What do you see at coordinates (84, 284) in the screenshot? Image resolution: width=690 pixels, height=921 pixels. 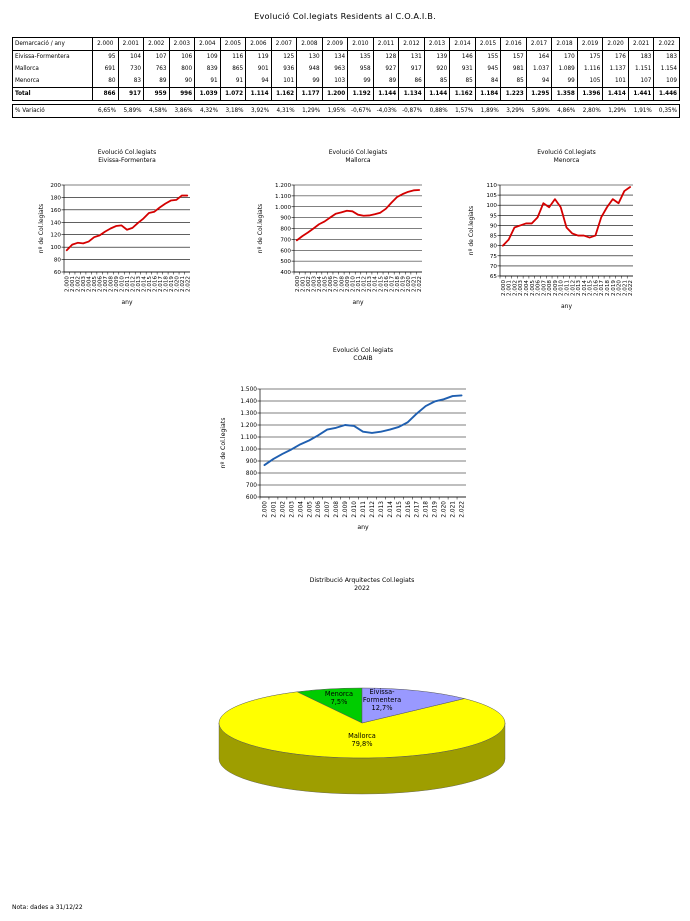 I see `x-tick-label: 2.003` at bounding box center [84, 284].